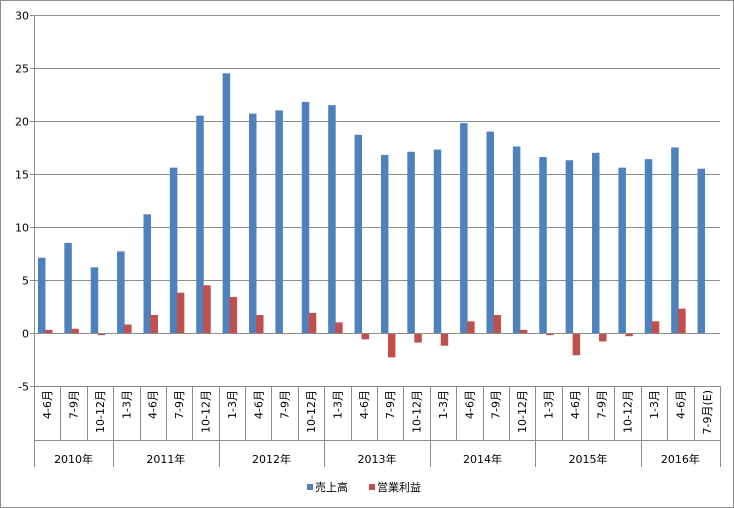  Describe the element at coordinates (22, 16) in the screenshot. I see `y-tick-label: 30` at that location.